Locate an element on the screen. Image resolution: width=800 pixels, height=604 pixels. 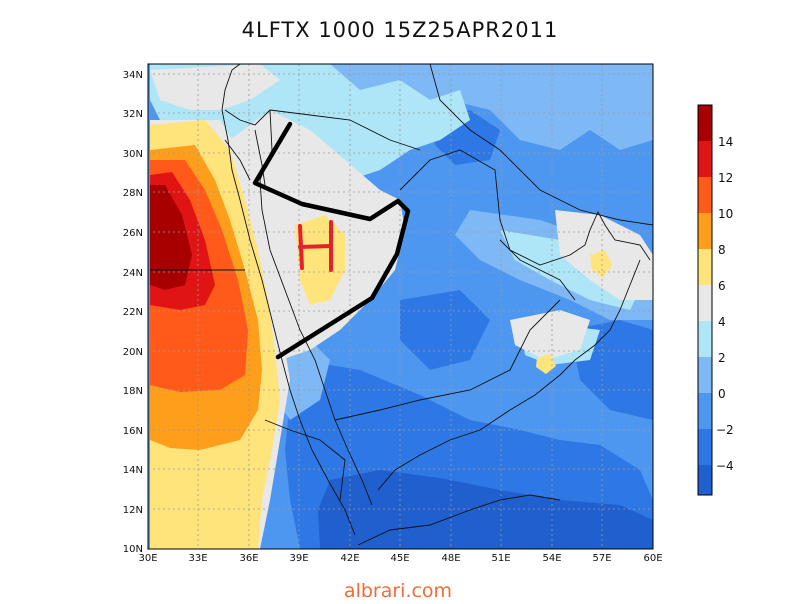
gulf-of-suez is located at coordinates (237, 160).